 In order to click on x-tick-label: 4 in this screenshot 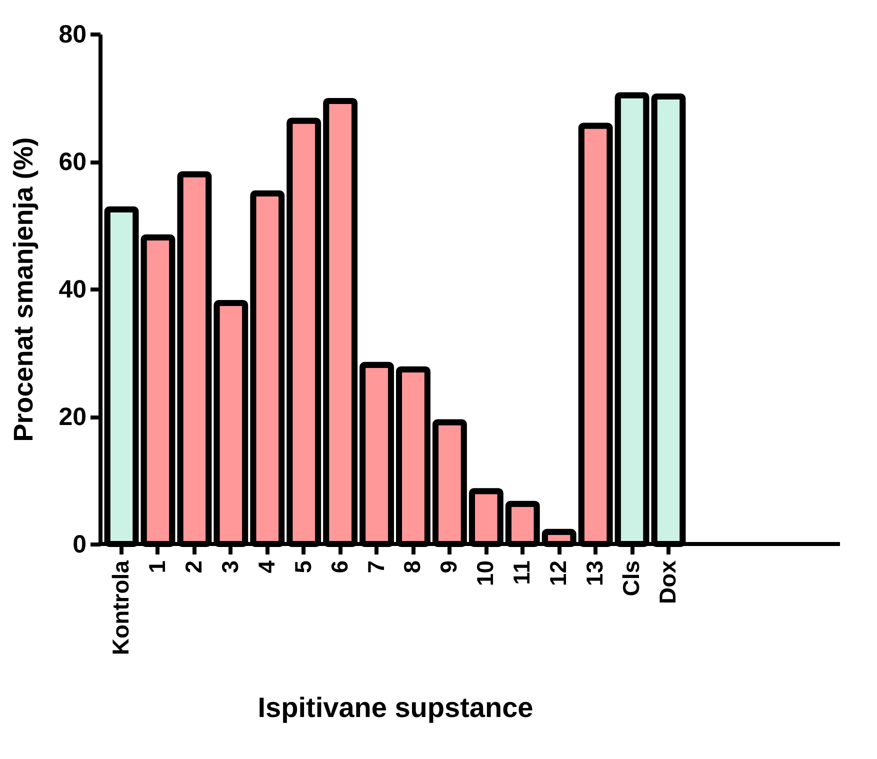, I will do `click(266, 567)`.